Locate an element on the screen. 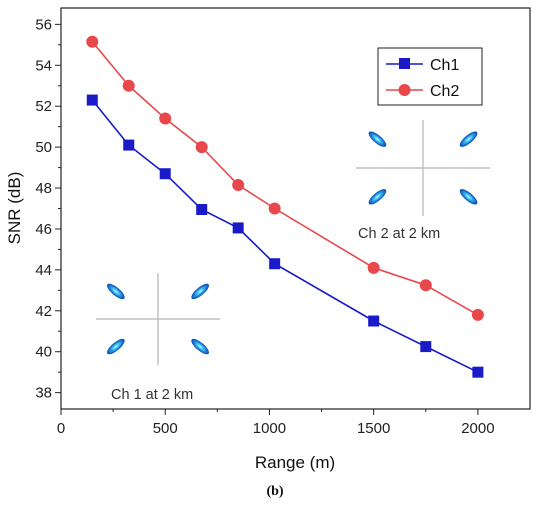 This screenshot has height=506, width=550. inset-ch2-beam-profile is located at coordinates (423, 168).